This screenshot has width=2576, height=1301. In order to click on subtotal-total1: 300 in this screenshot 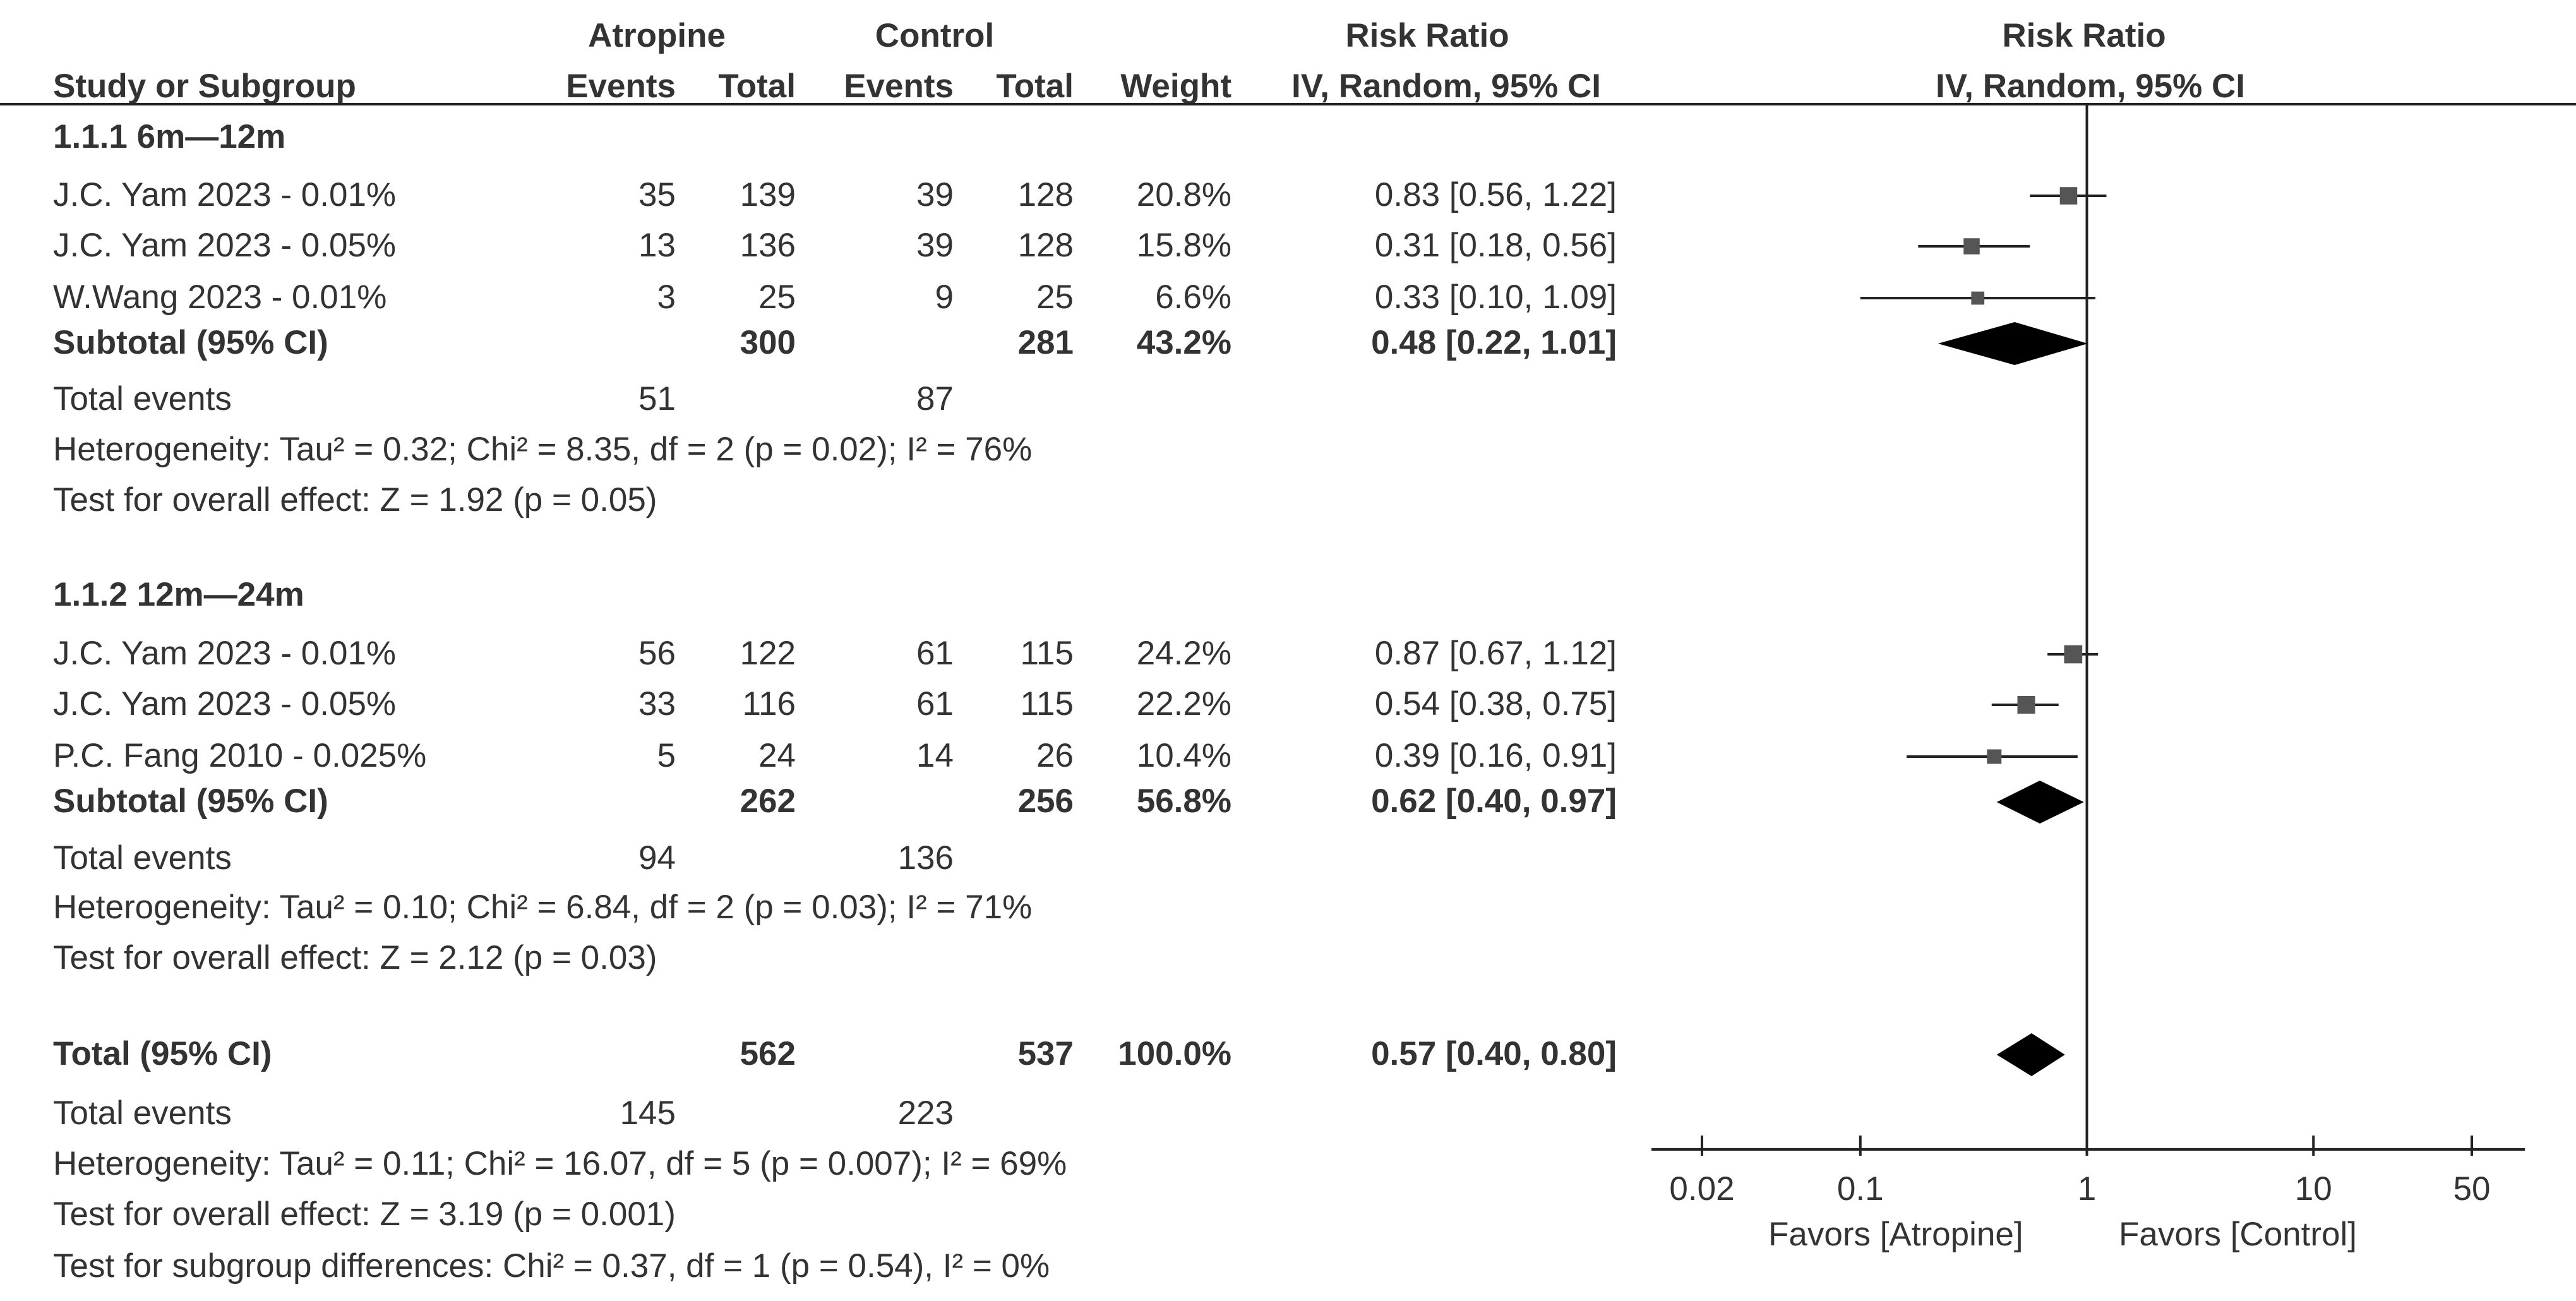, I will do `click(768, 342)`.